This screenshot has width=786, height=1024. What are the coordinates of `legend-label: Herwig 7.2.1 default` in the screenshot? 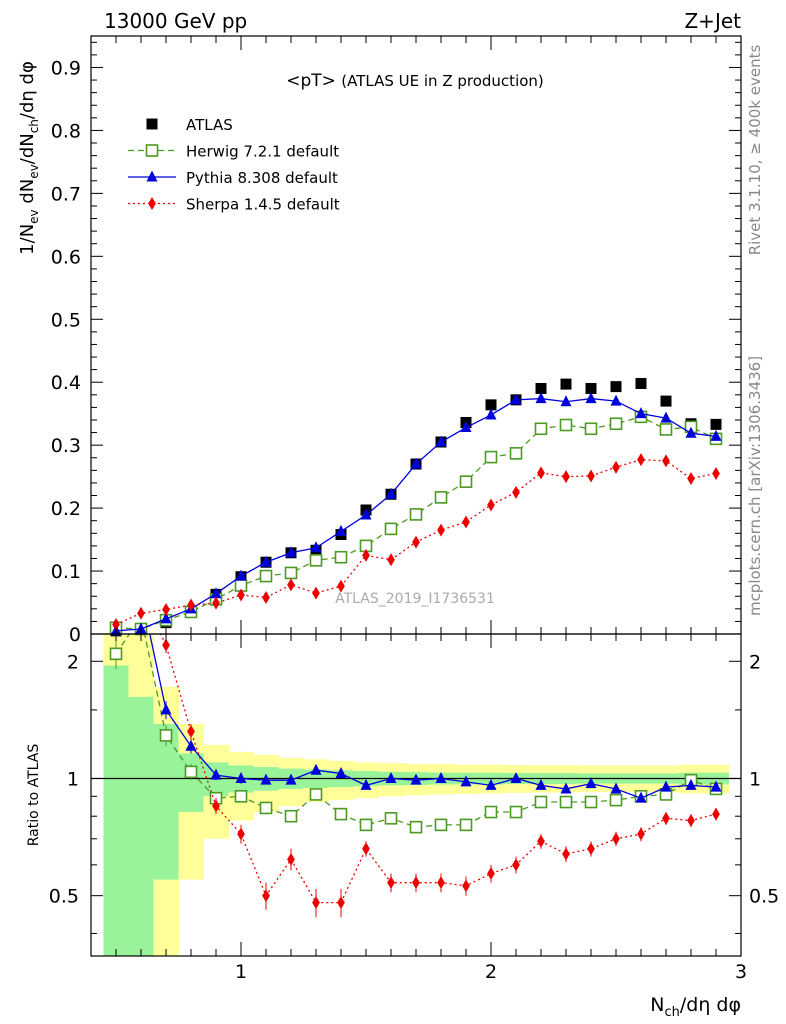 It's located at (262, 152).